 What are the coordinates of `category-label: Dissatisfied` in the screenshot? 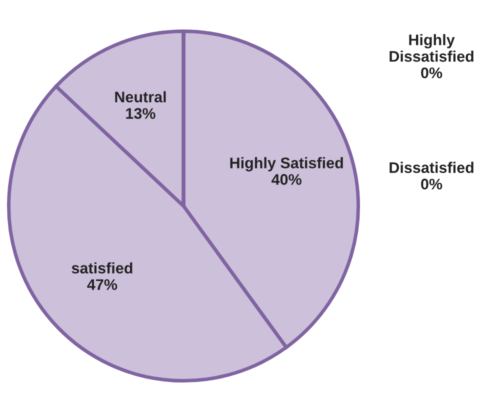 It's located at (432, 168).